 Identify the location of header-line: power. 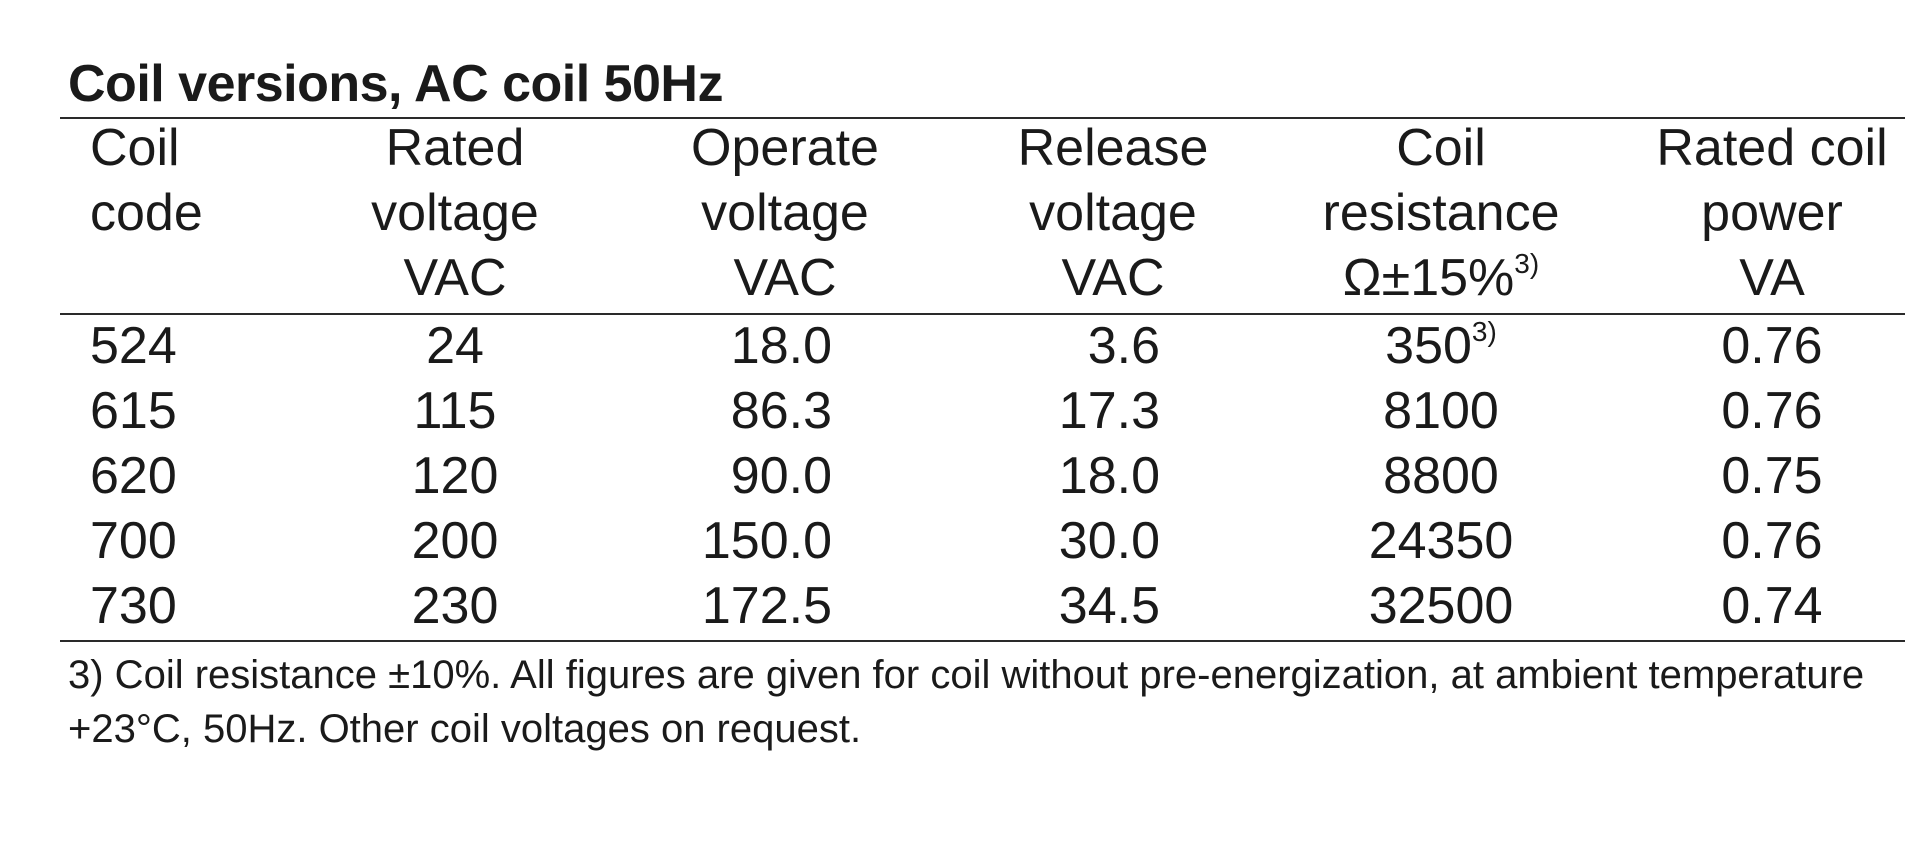
(1772, 213).